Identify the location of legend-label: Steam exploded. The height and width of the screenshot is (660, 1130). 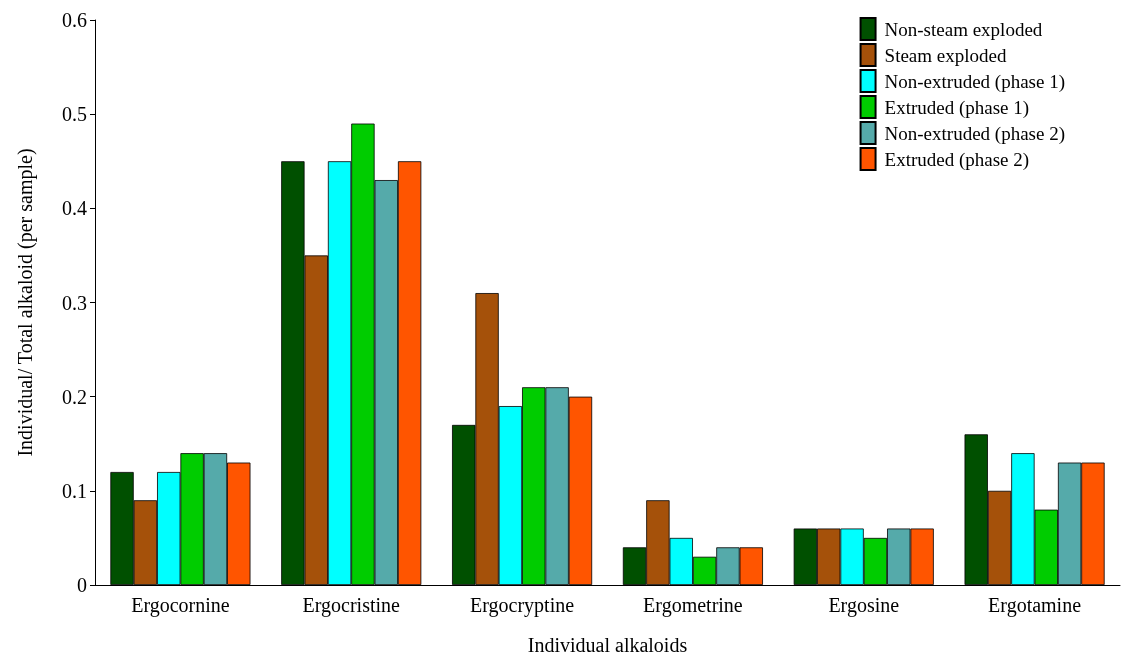
(945, 55).